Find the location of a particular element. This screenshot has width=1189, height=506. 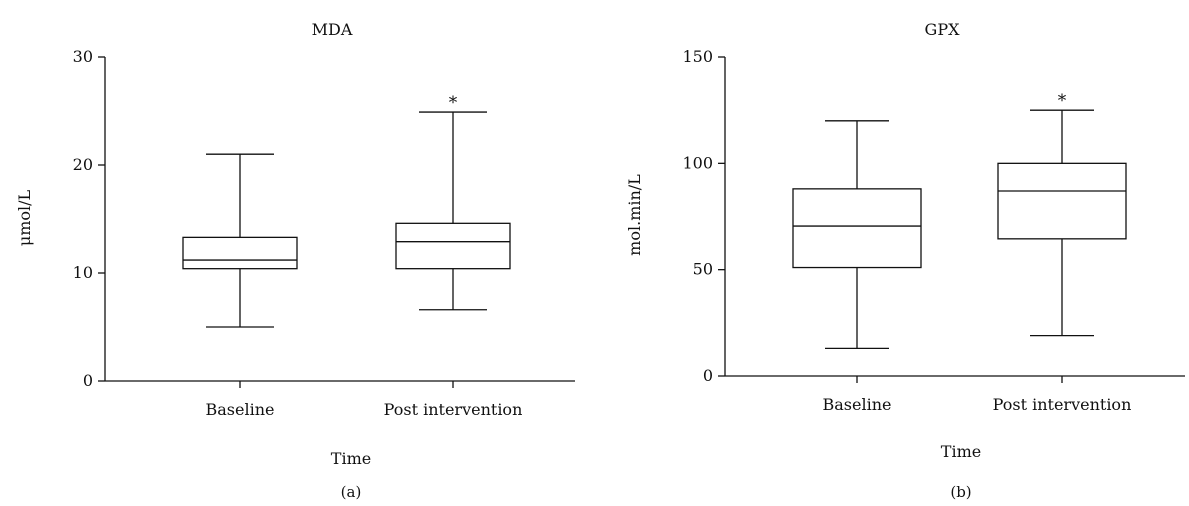

chart-title: MDA is located at coordinates (332, 29).